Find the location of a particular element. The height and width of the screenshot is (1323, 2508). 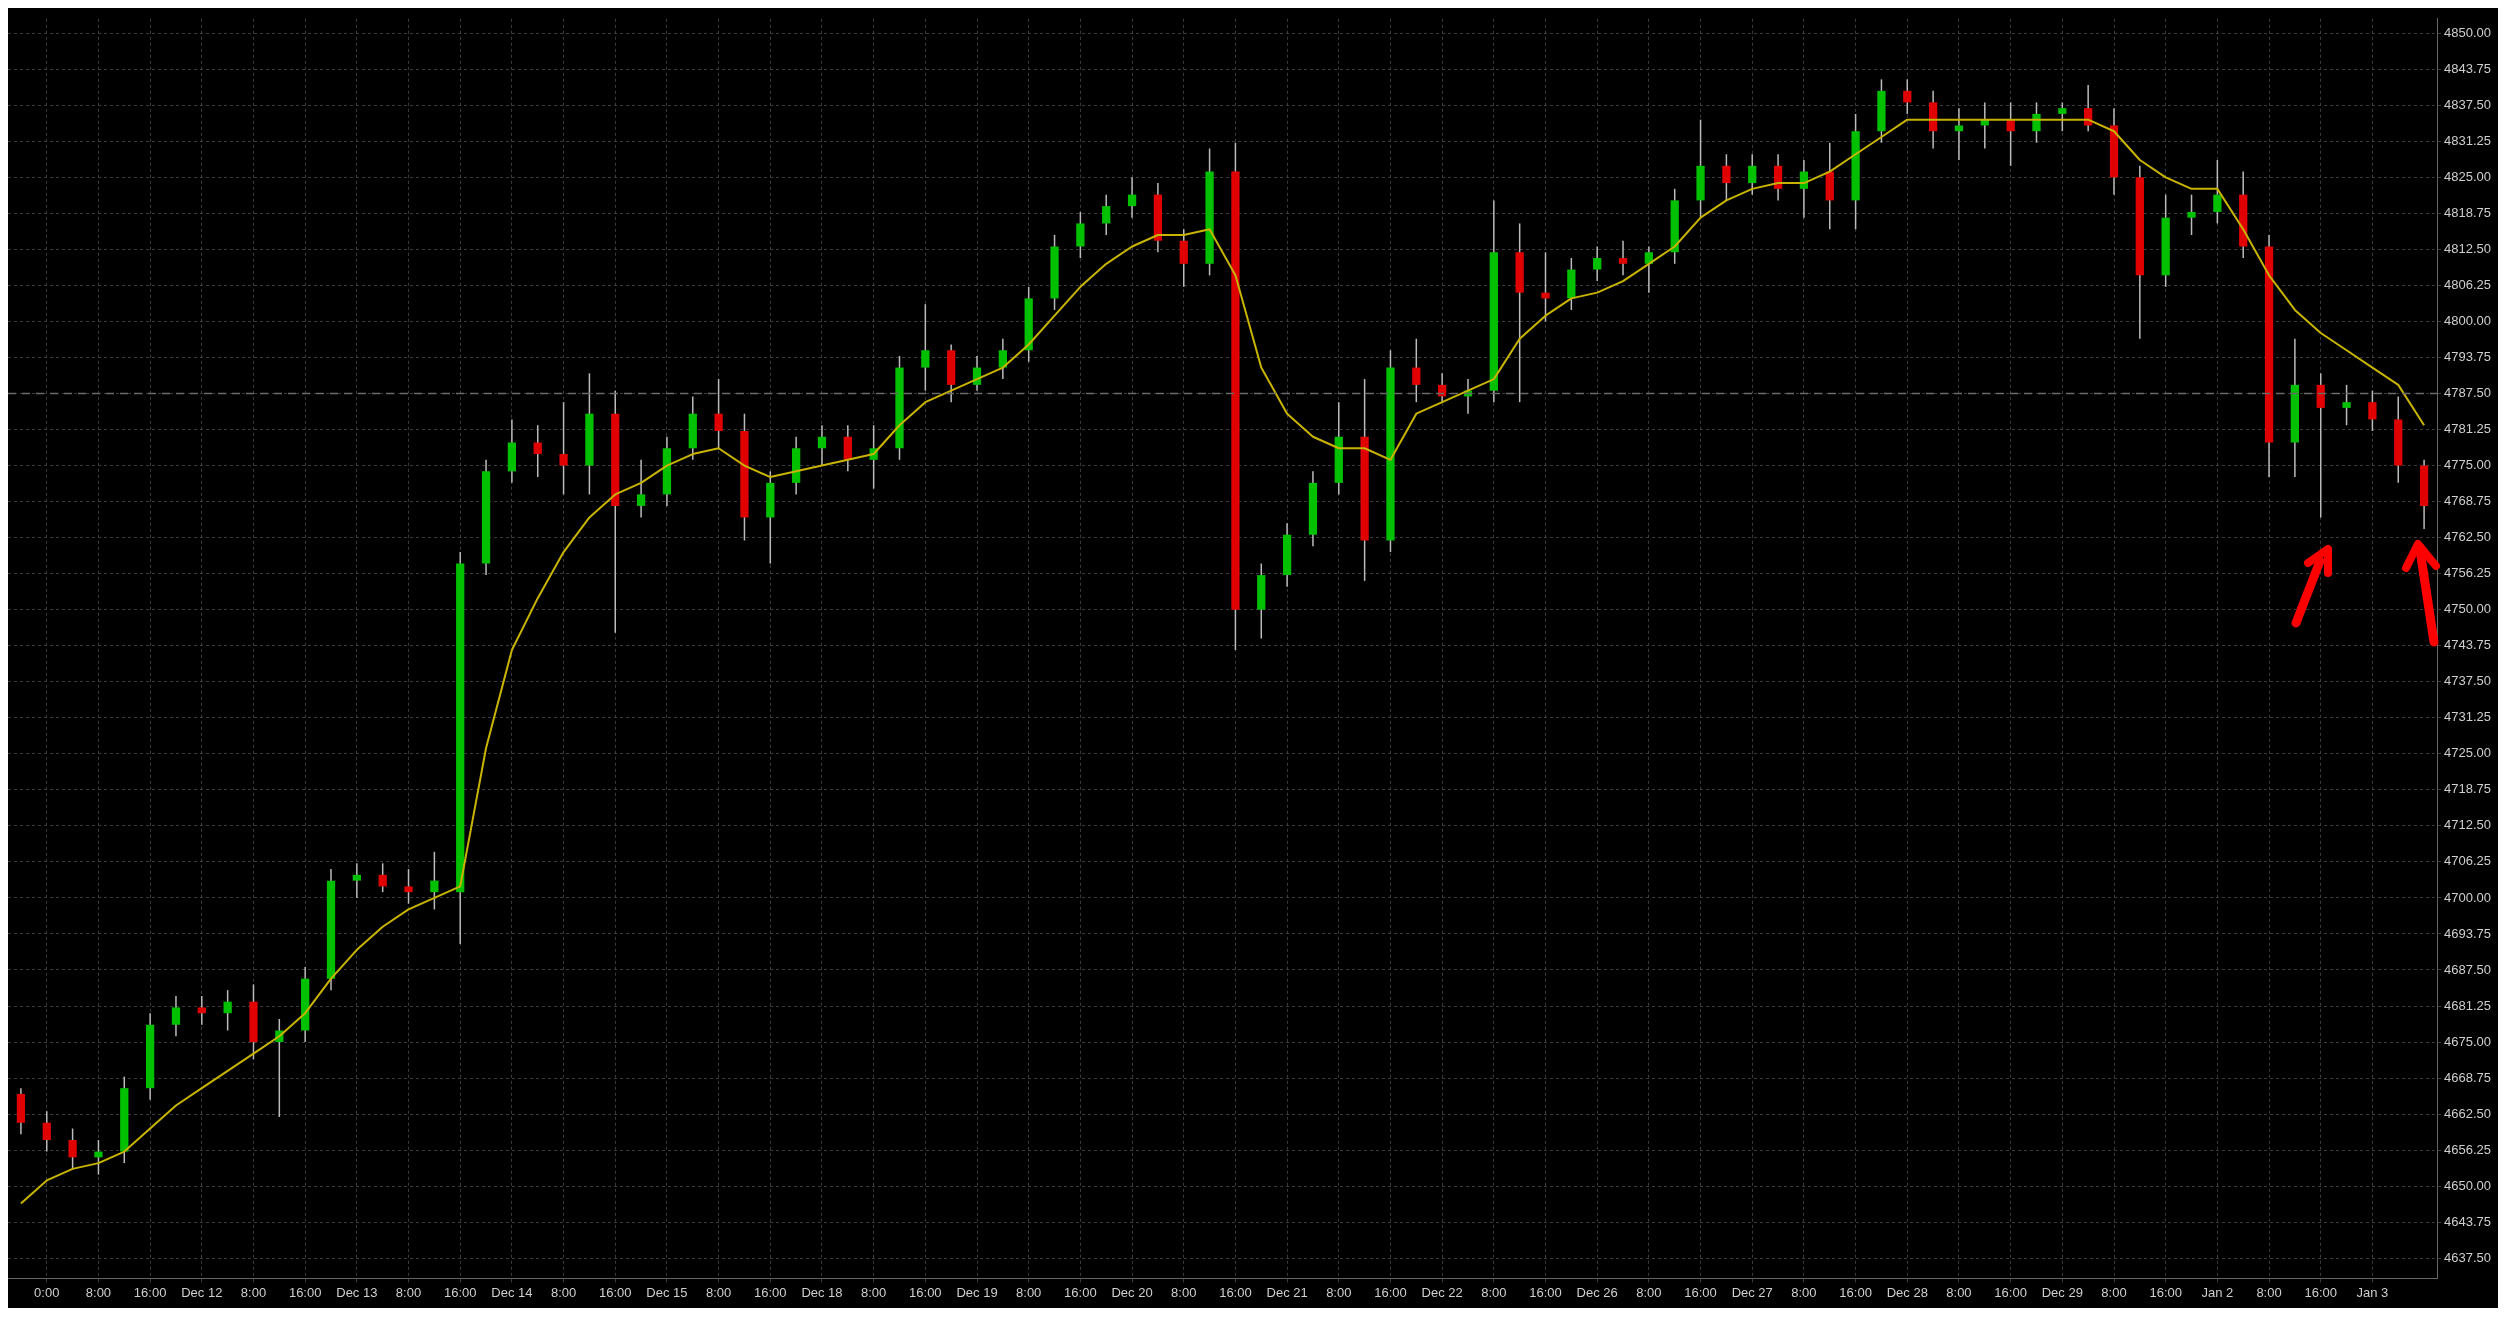

y-tick-label: 4668.75 is located at coordinates (2468, 1077).